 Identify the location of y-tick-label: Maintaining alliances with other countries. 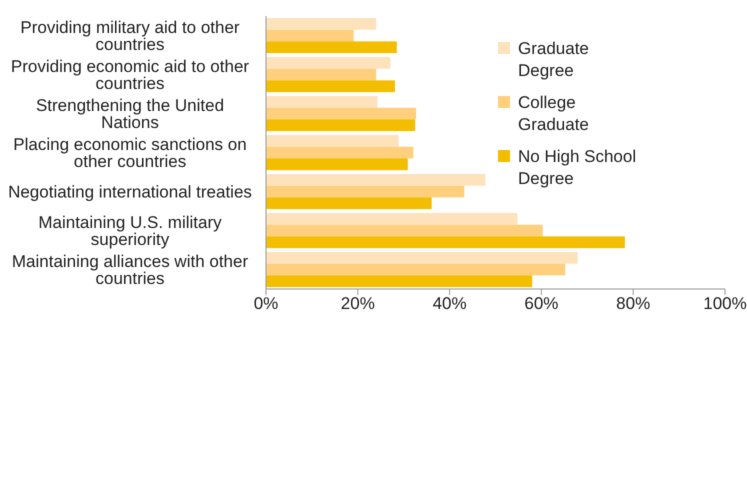
(130, 270).